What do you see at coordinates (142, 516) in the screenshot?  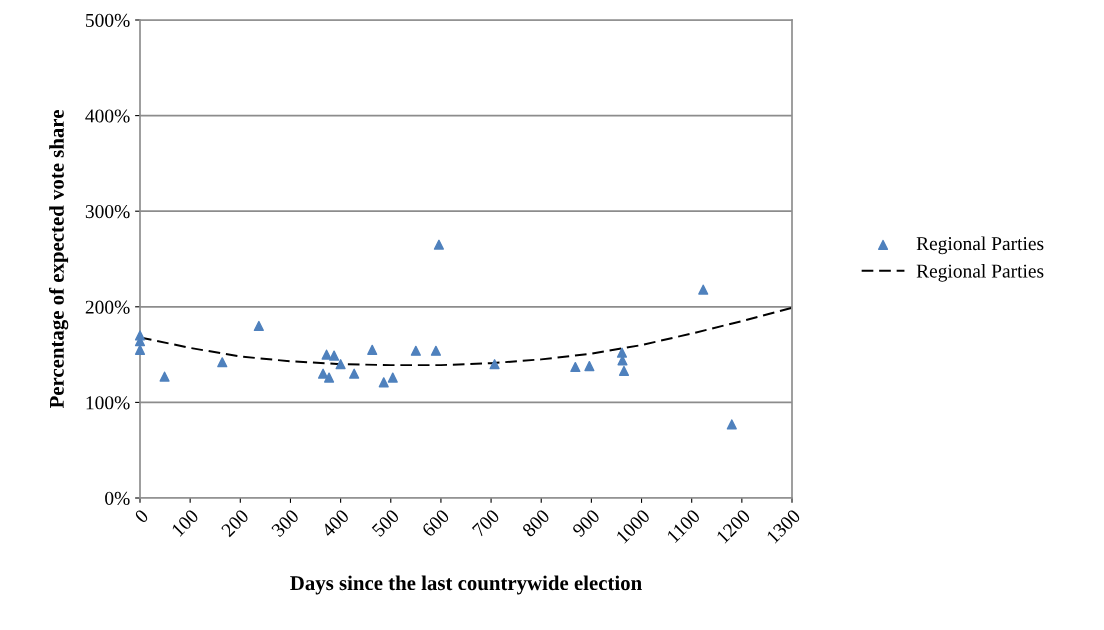 I see `x-tick-label: 0` at bounding box center [142, 516].